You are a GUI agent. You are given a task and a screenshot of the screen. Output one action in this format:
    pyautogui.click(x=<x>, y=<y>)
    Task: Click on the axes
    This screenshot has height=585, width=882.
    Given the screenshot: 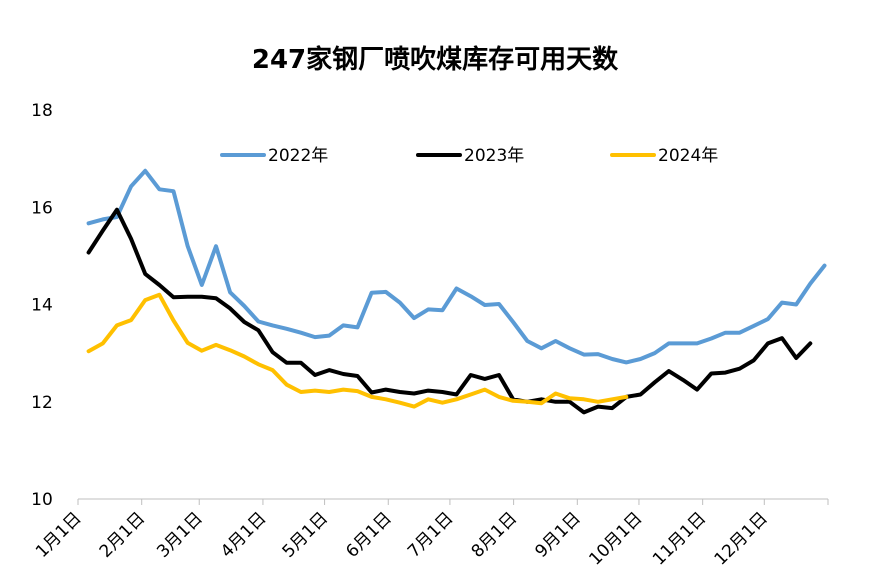 What is the action you would take?
    pyautogui.click(x=453, y=501)
    